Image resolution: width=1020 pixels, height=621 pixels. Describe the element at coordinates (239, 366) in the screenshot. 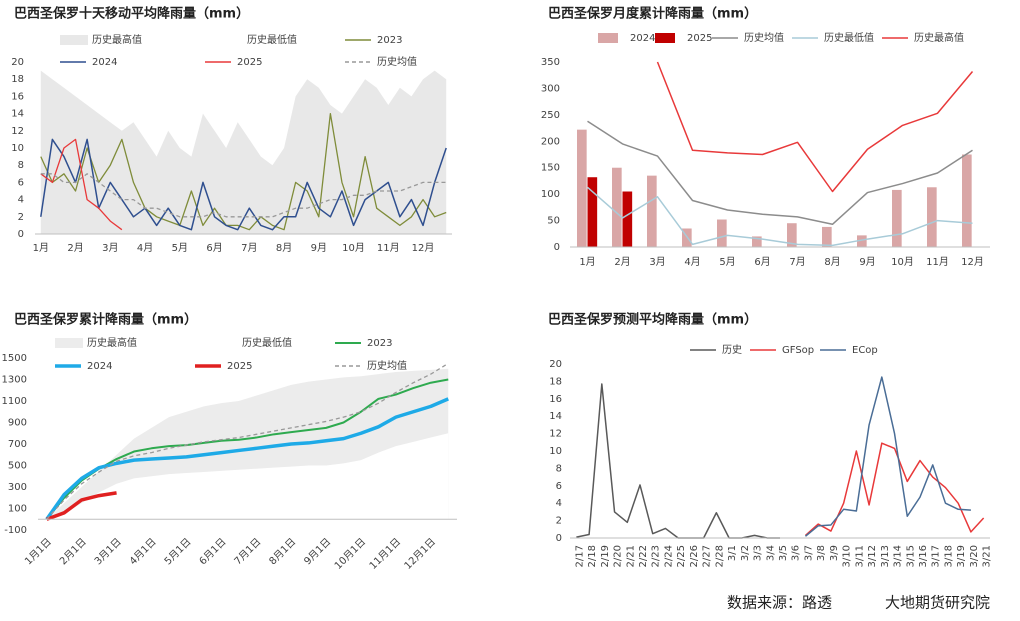

I see `legend-label: 2025` at that location.